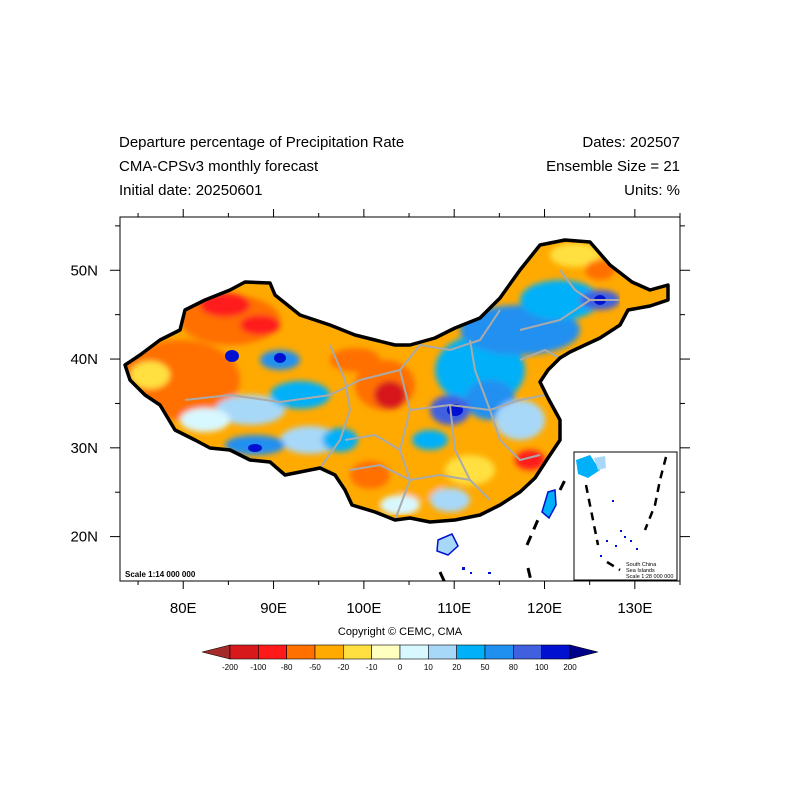 This screenshot has width=800, height=800. Describe the element at coordinates (183, 608) in the screenshot. I see `lon-tick-label: 80E` at that location.